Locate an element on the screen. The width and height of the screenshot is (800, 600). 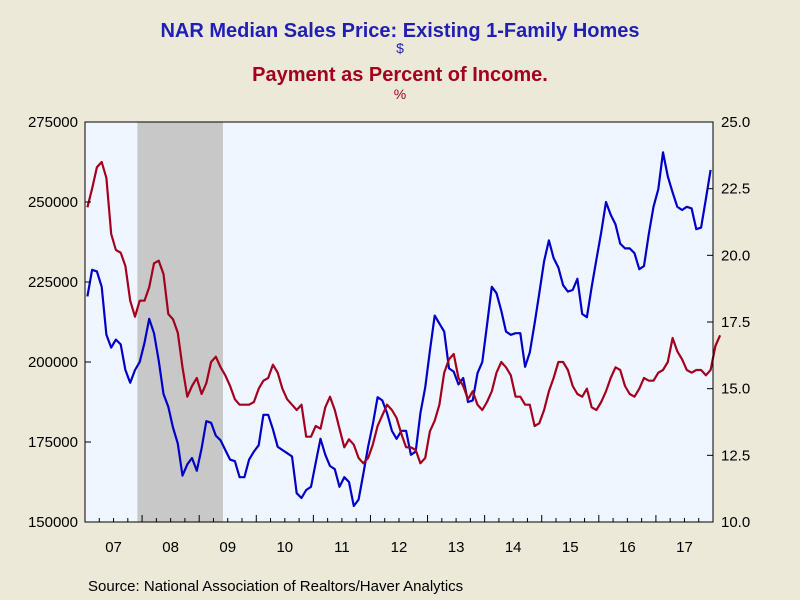
x-tick-label: 15 is located at coordinates (570, 547).